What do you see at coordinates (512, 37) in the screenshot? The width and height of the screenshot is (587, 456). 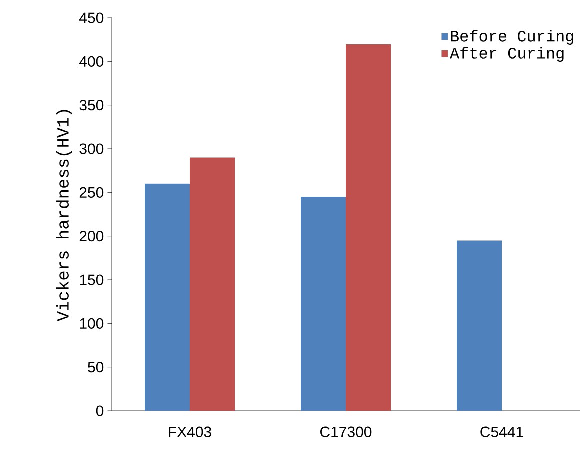 I see `legend-label: Before Curing` at bounding box center [512, 37].